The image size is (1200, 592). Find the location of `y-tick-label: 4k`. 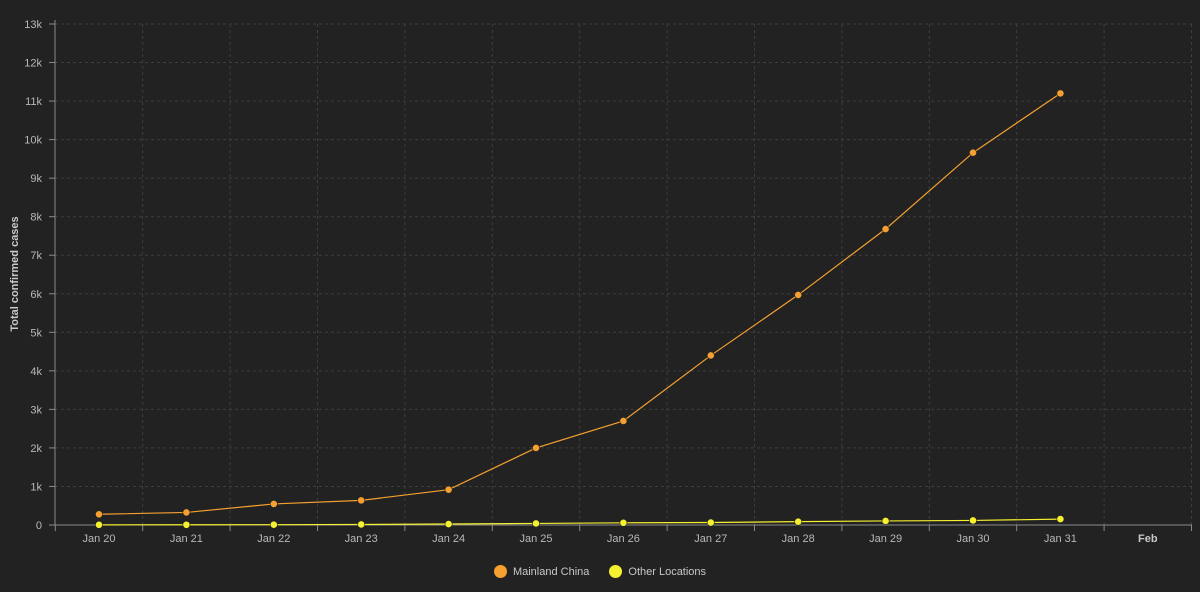

y-tick-label: 4k is located at coordinates (36, 372).